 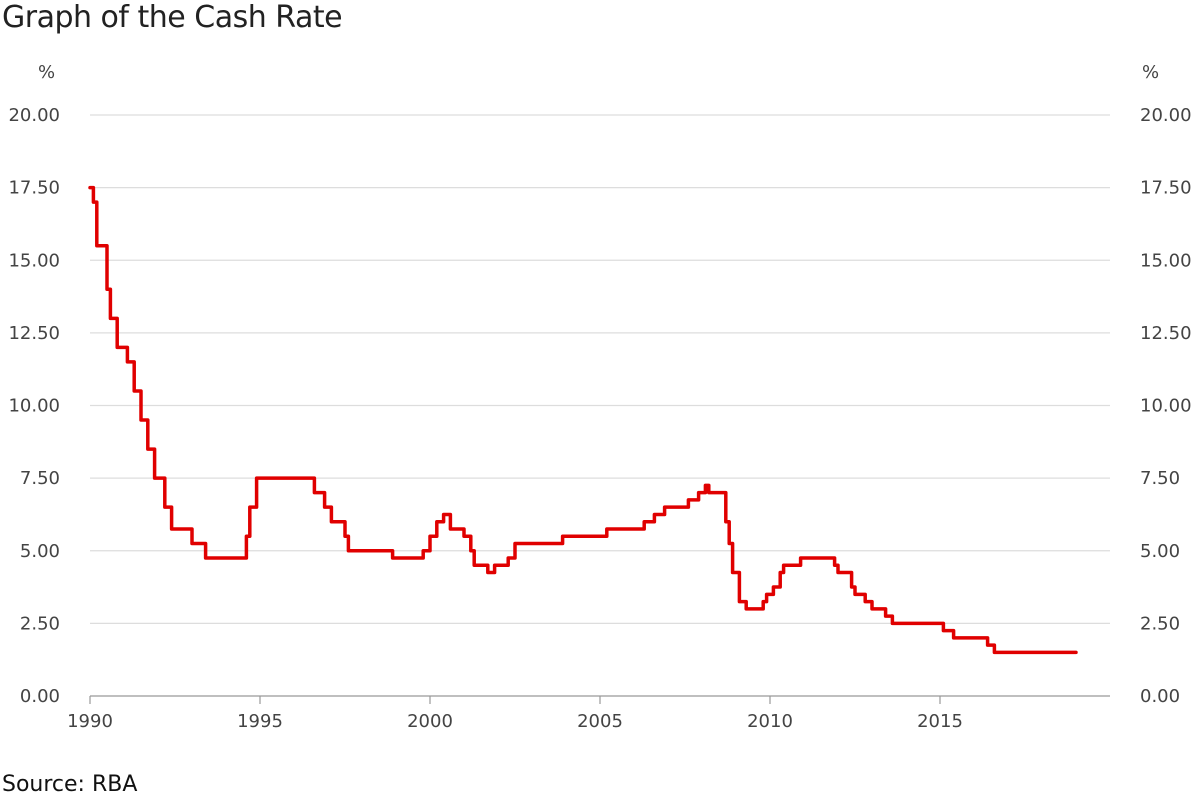 I want to click on y-tick-label-right: 17.50, so click(x=1166, y=188).